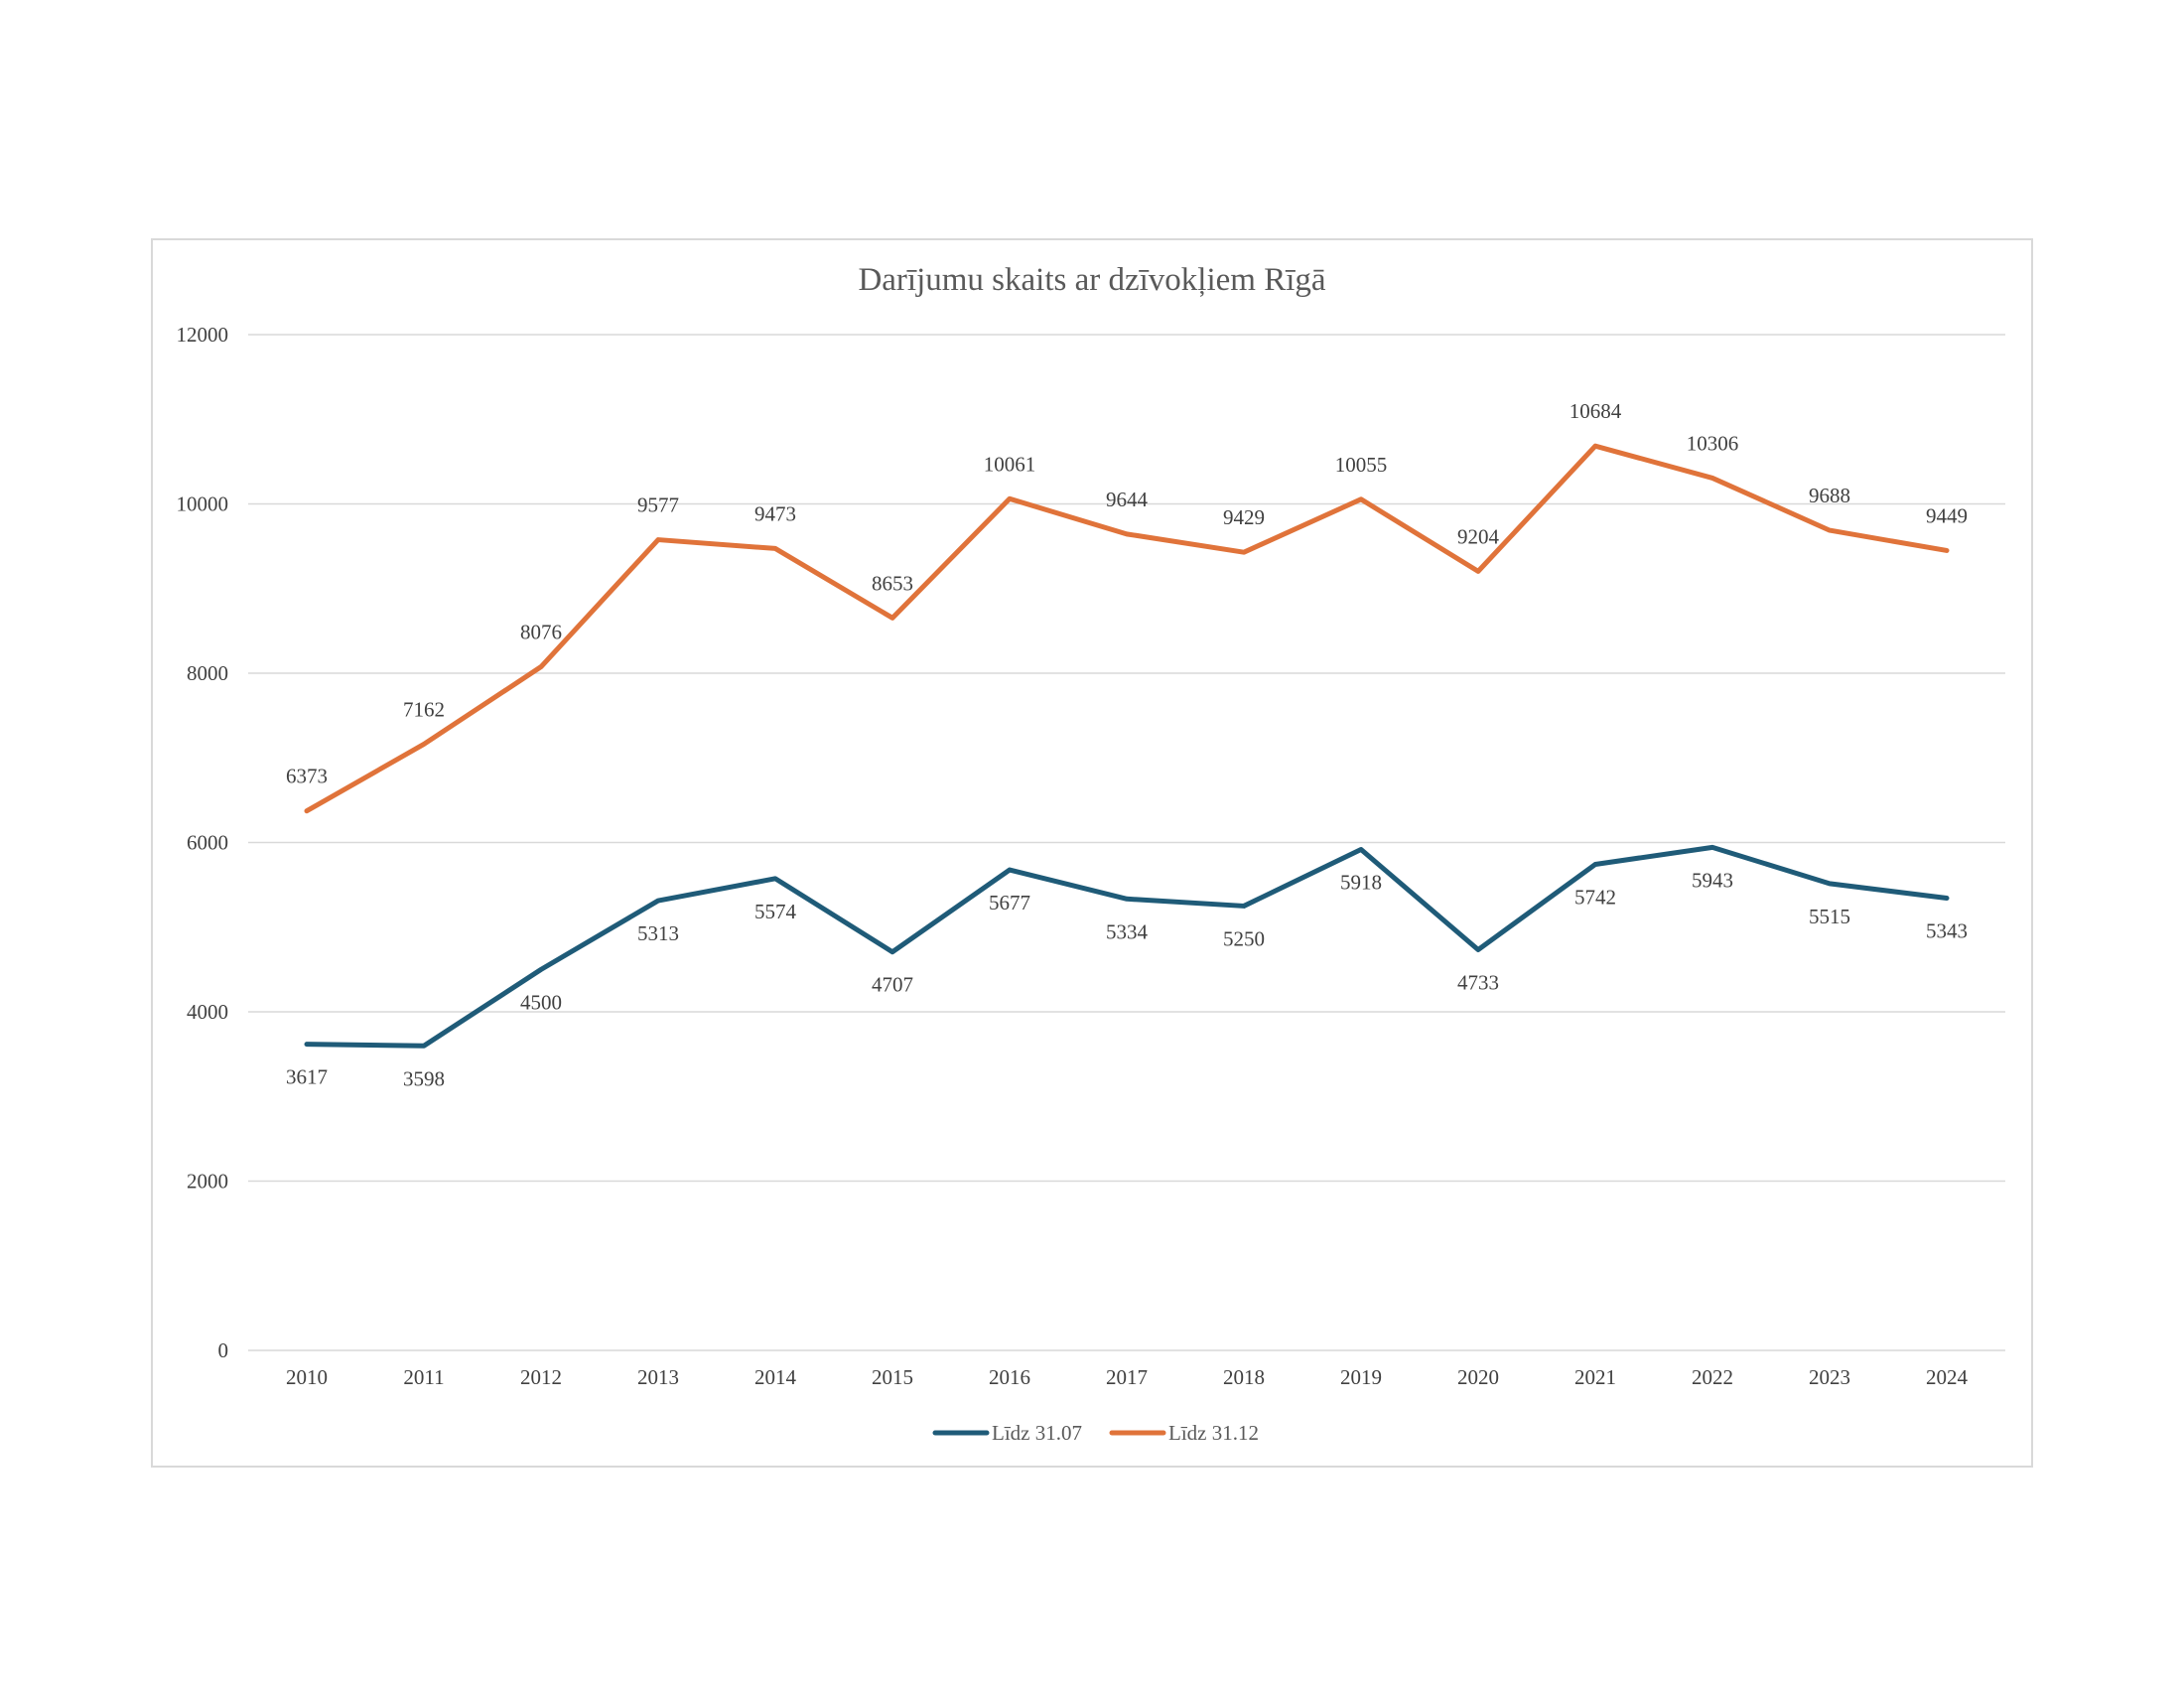 This screenshot has width=2184, height=1688. What do you see at coordinates (658, 505) in the screenshot?
I see `data-label: 9577` at bounding box center [658, 505].